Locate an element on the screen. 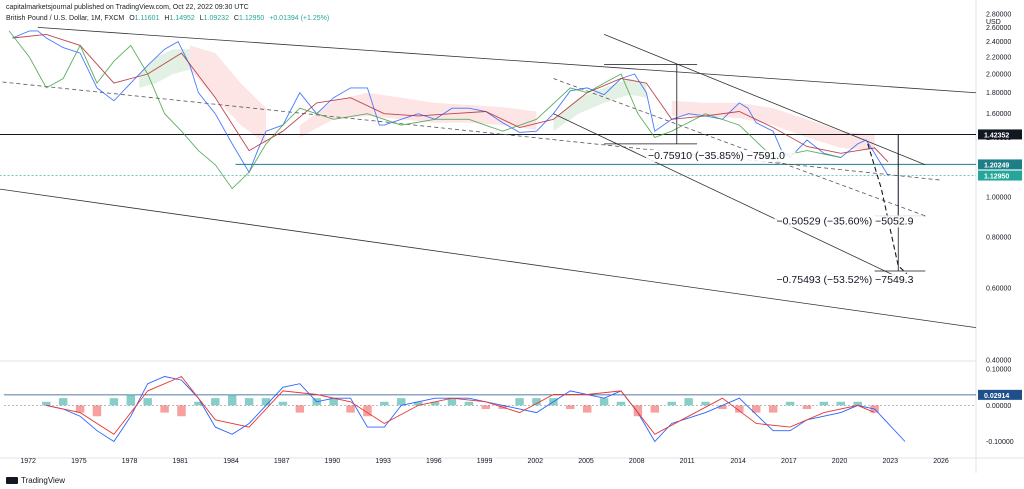 This screenshot has width=1024, height=489. macd-tick-1: 0.00000 is located at coordinates (998, 406).